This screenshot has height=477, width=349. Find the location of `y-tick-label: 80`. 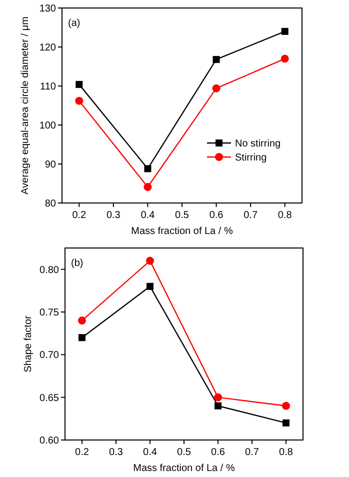

y-tick-label: 80 is located at coordinates (50, 204).